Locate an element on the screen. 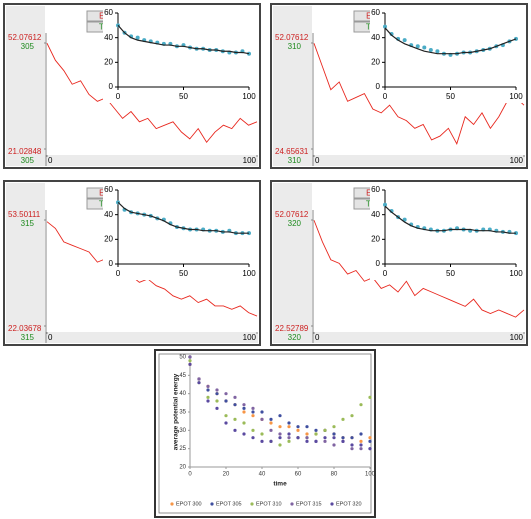 The image size is (531, 519). y-tick-label: 40 is located at coordinates (182, 394).